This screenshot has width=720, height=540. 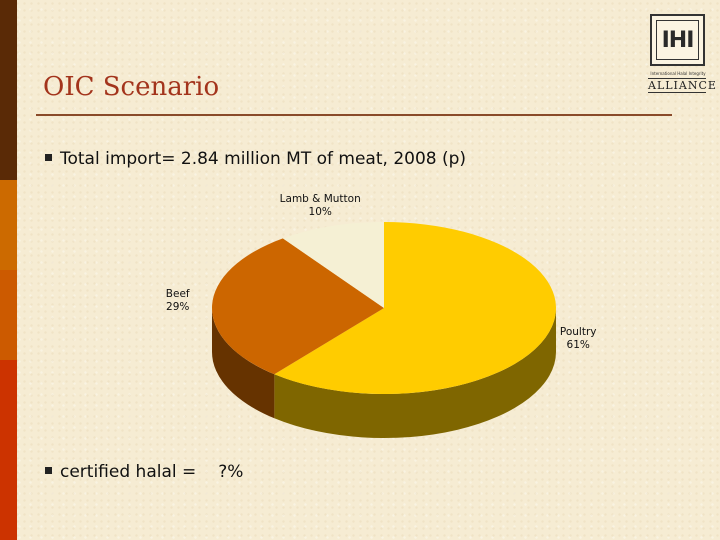 What do you see at coordinates (178, 294) in the screenshot?
I see `pie-label-beef: Beef` at bounding box center [178, 294].